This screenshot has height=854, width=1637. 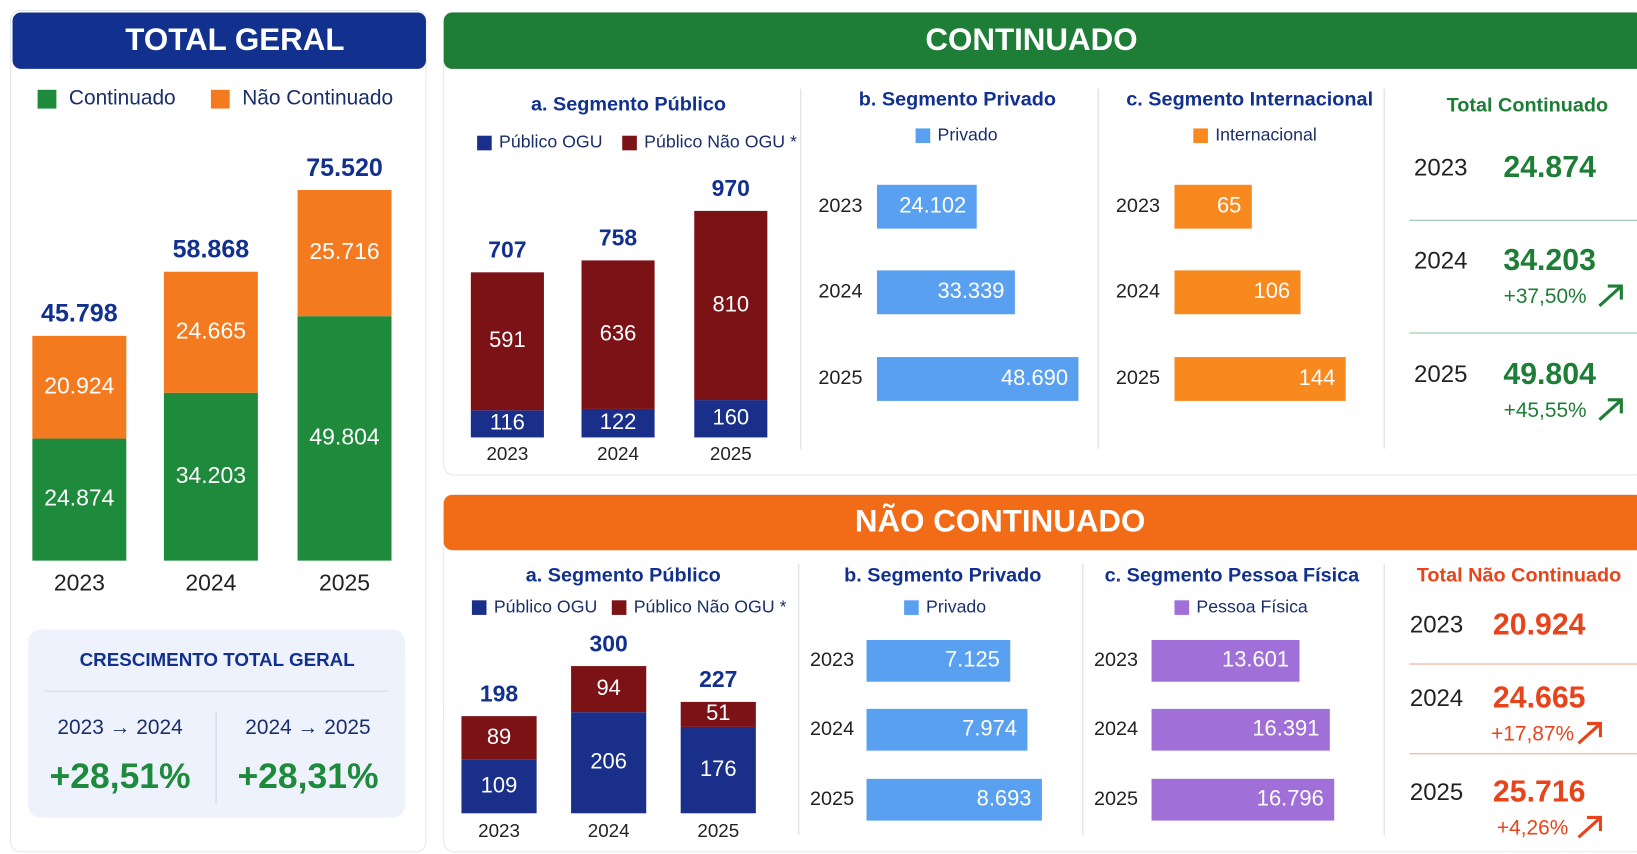 What do you see at coordinates (1436, 625) in the screenshot?
I see `totals-year: 2023` at bounding box center [1436, 625].